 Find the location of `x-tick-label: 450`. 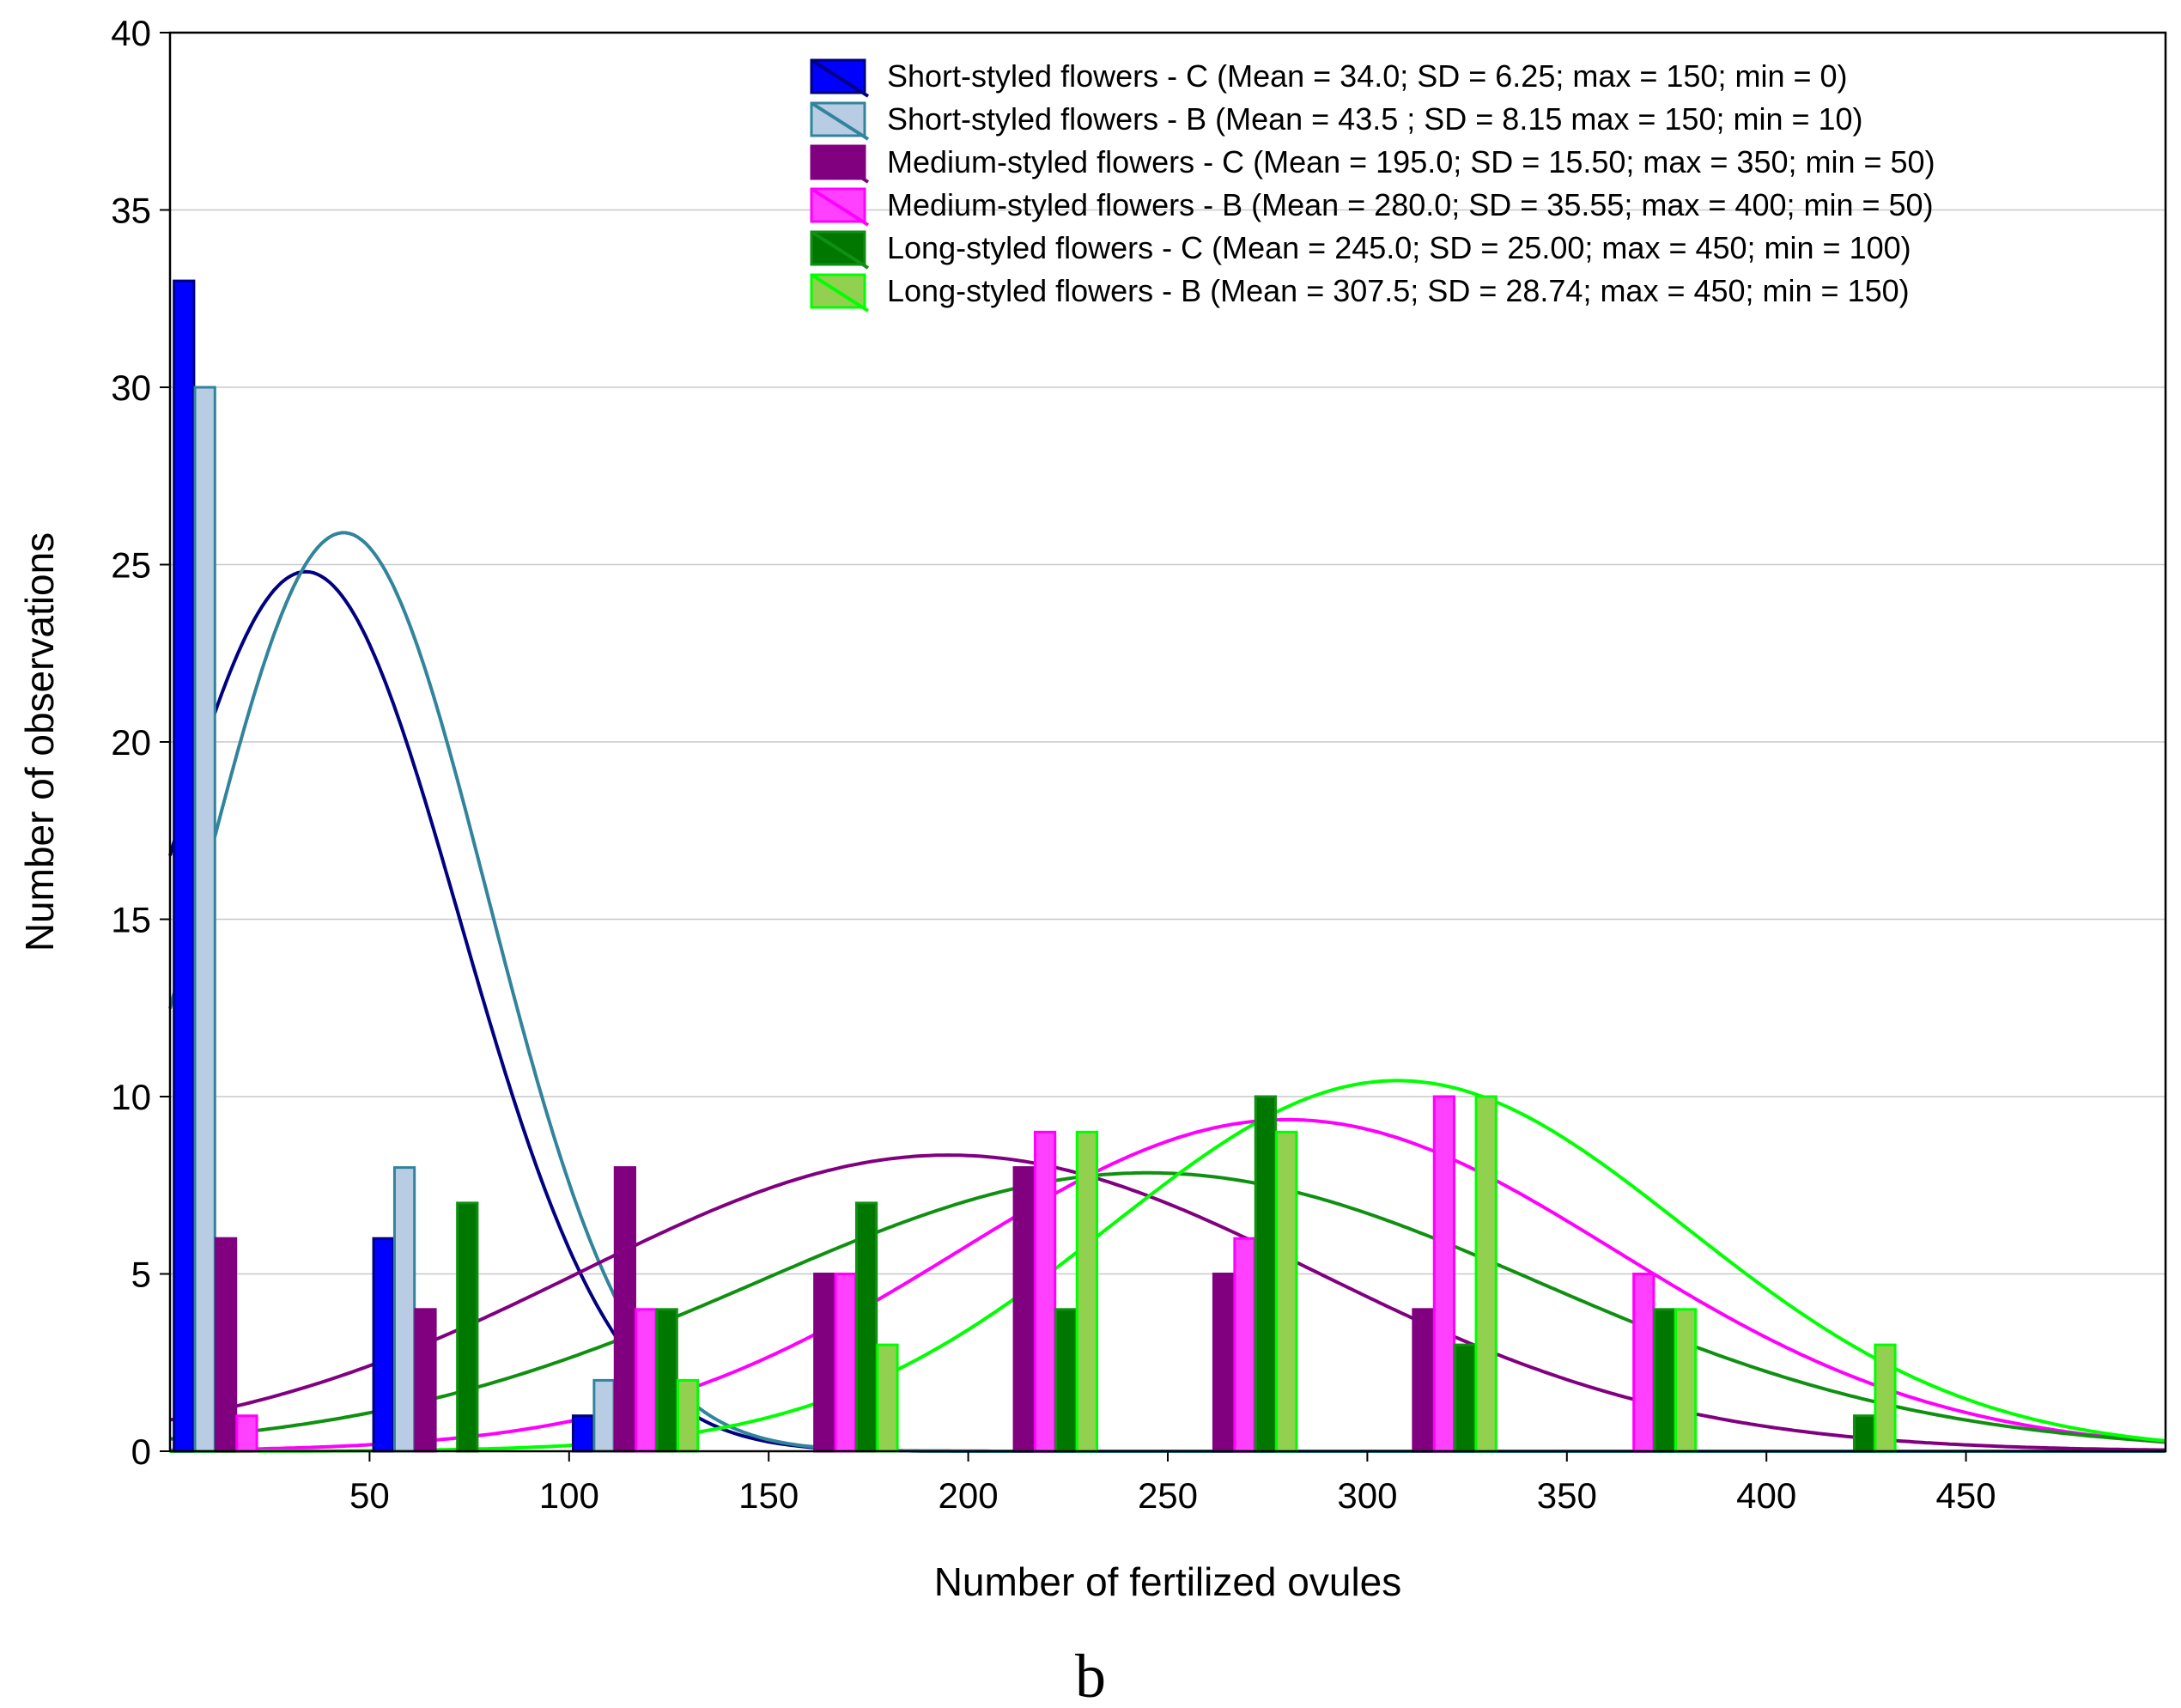

x-tick-label: 450 is located at coordinates (1966, 1495).